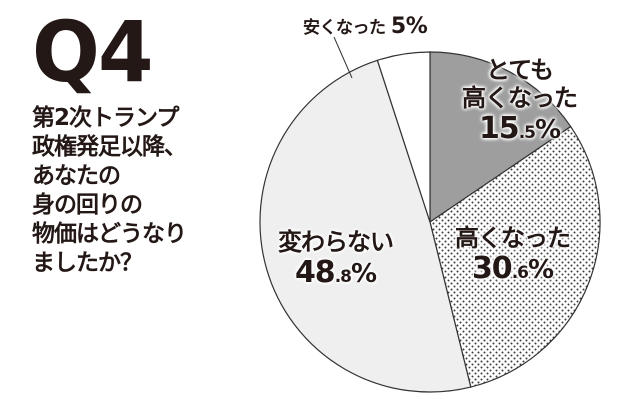  What do you see at coordinates (512, 268) in the screenshot?
I see `label-higher-value: 30.6%` at bounding box center [512, 268].